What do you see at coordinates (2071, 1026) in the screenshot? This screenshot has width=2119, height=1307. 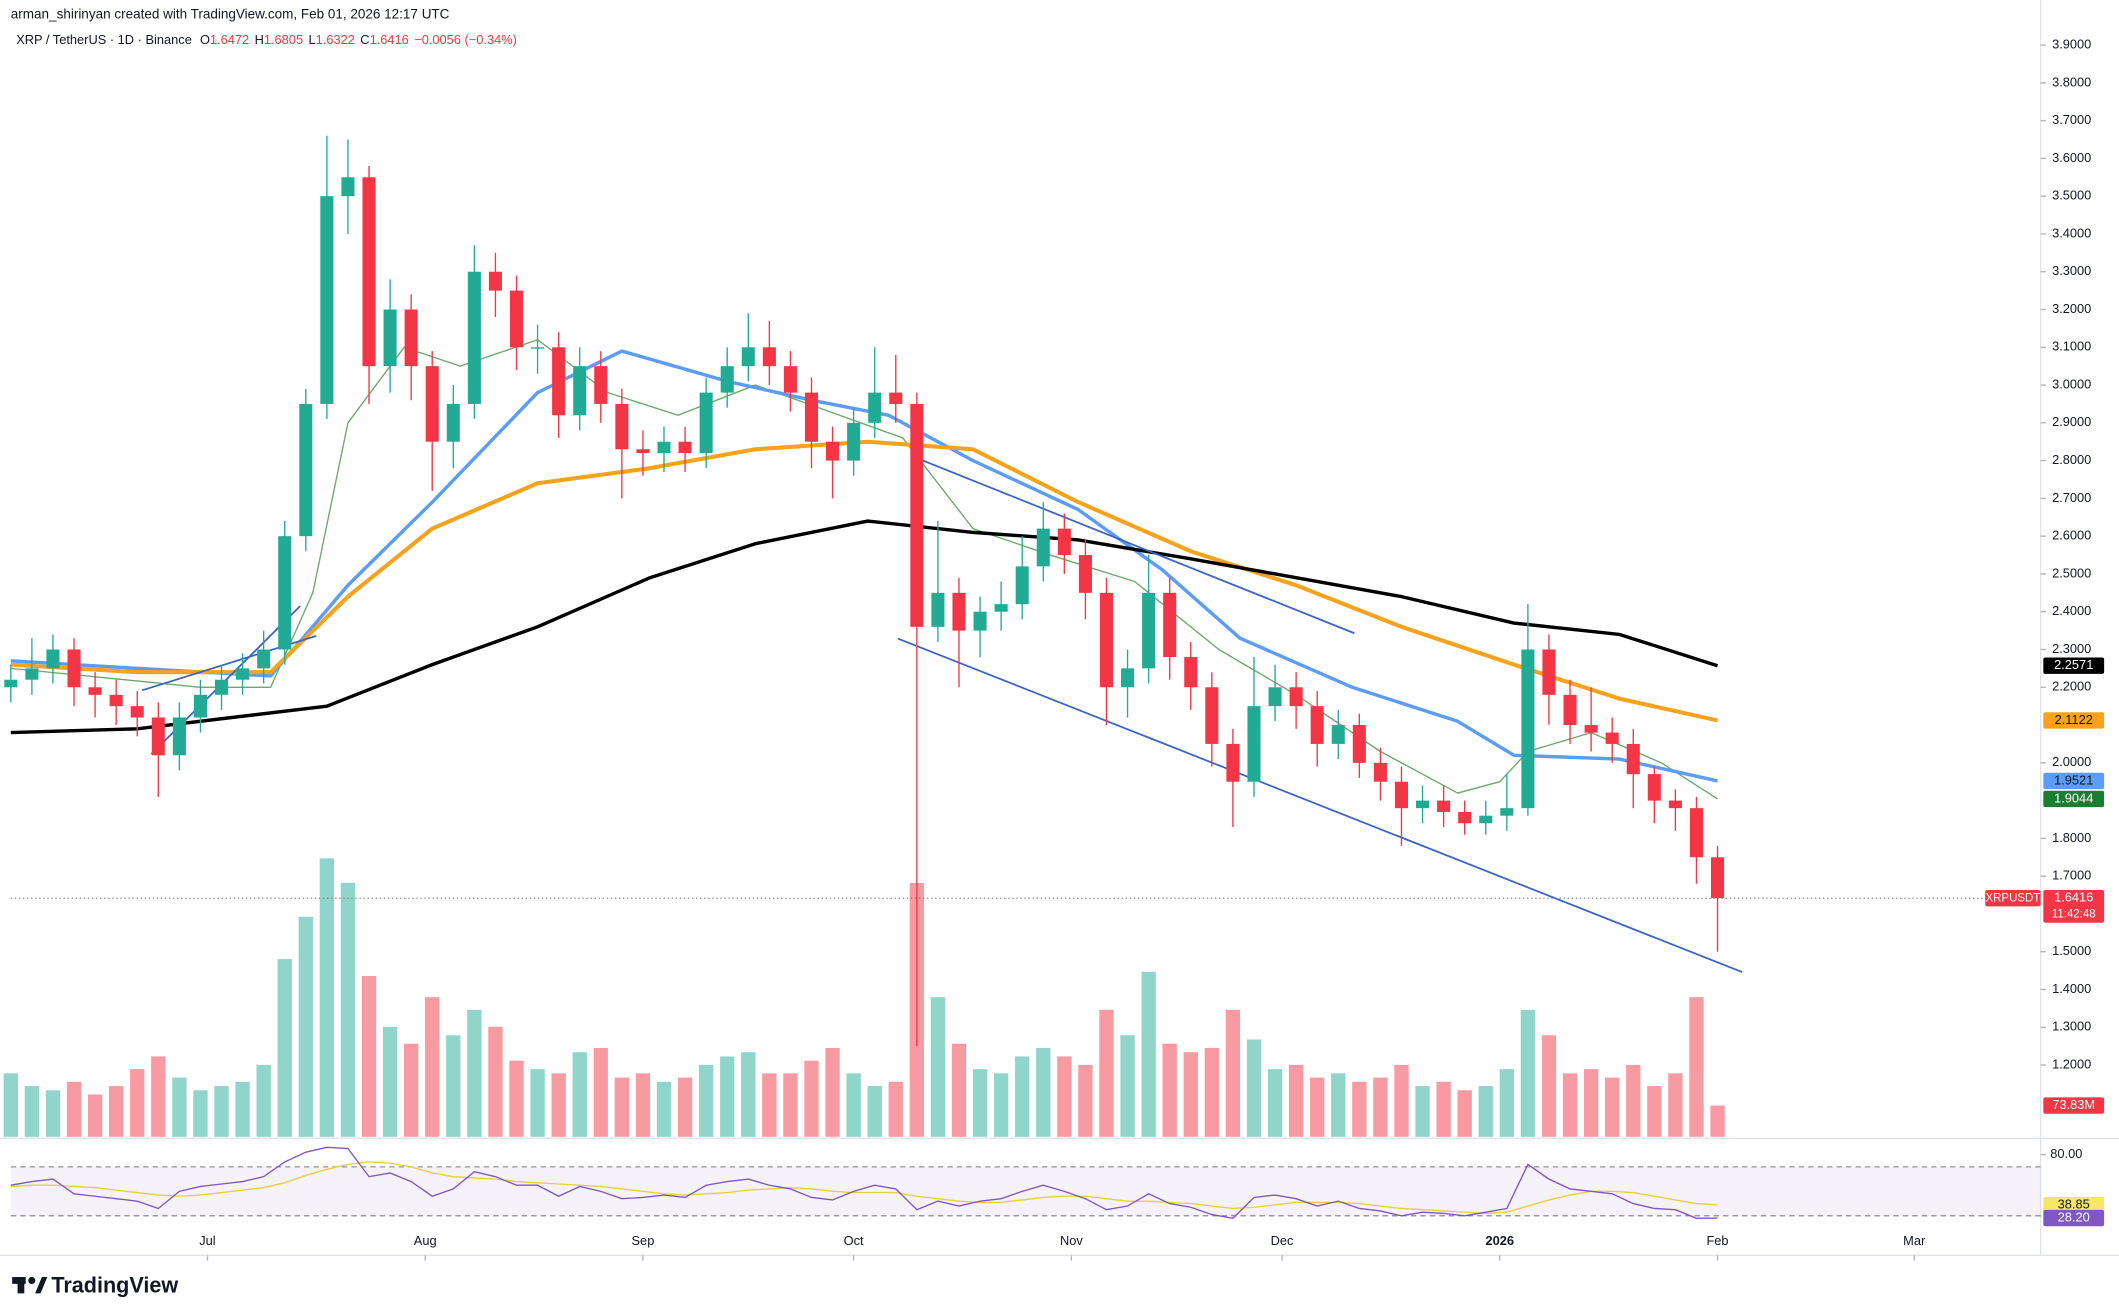 I see `y-tick-label: 1.3000` at bounding box center [2071, 1026].